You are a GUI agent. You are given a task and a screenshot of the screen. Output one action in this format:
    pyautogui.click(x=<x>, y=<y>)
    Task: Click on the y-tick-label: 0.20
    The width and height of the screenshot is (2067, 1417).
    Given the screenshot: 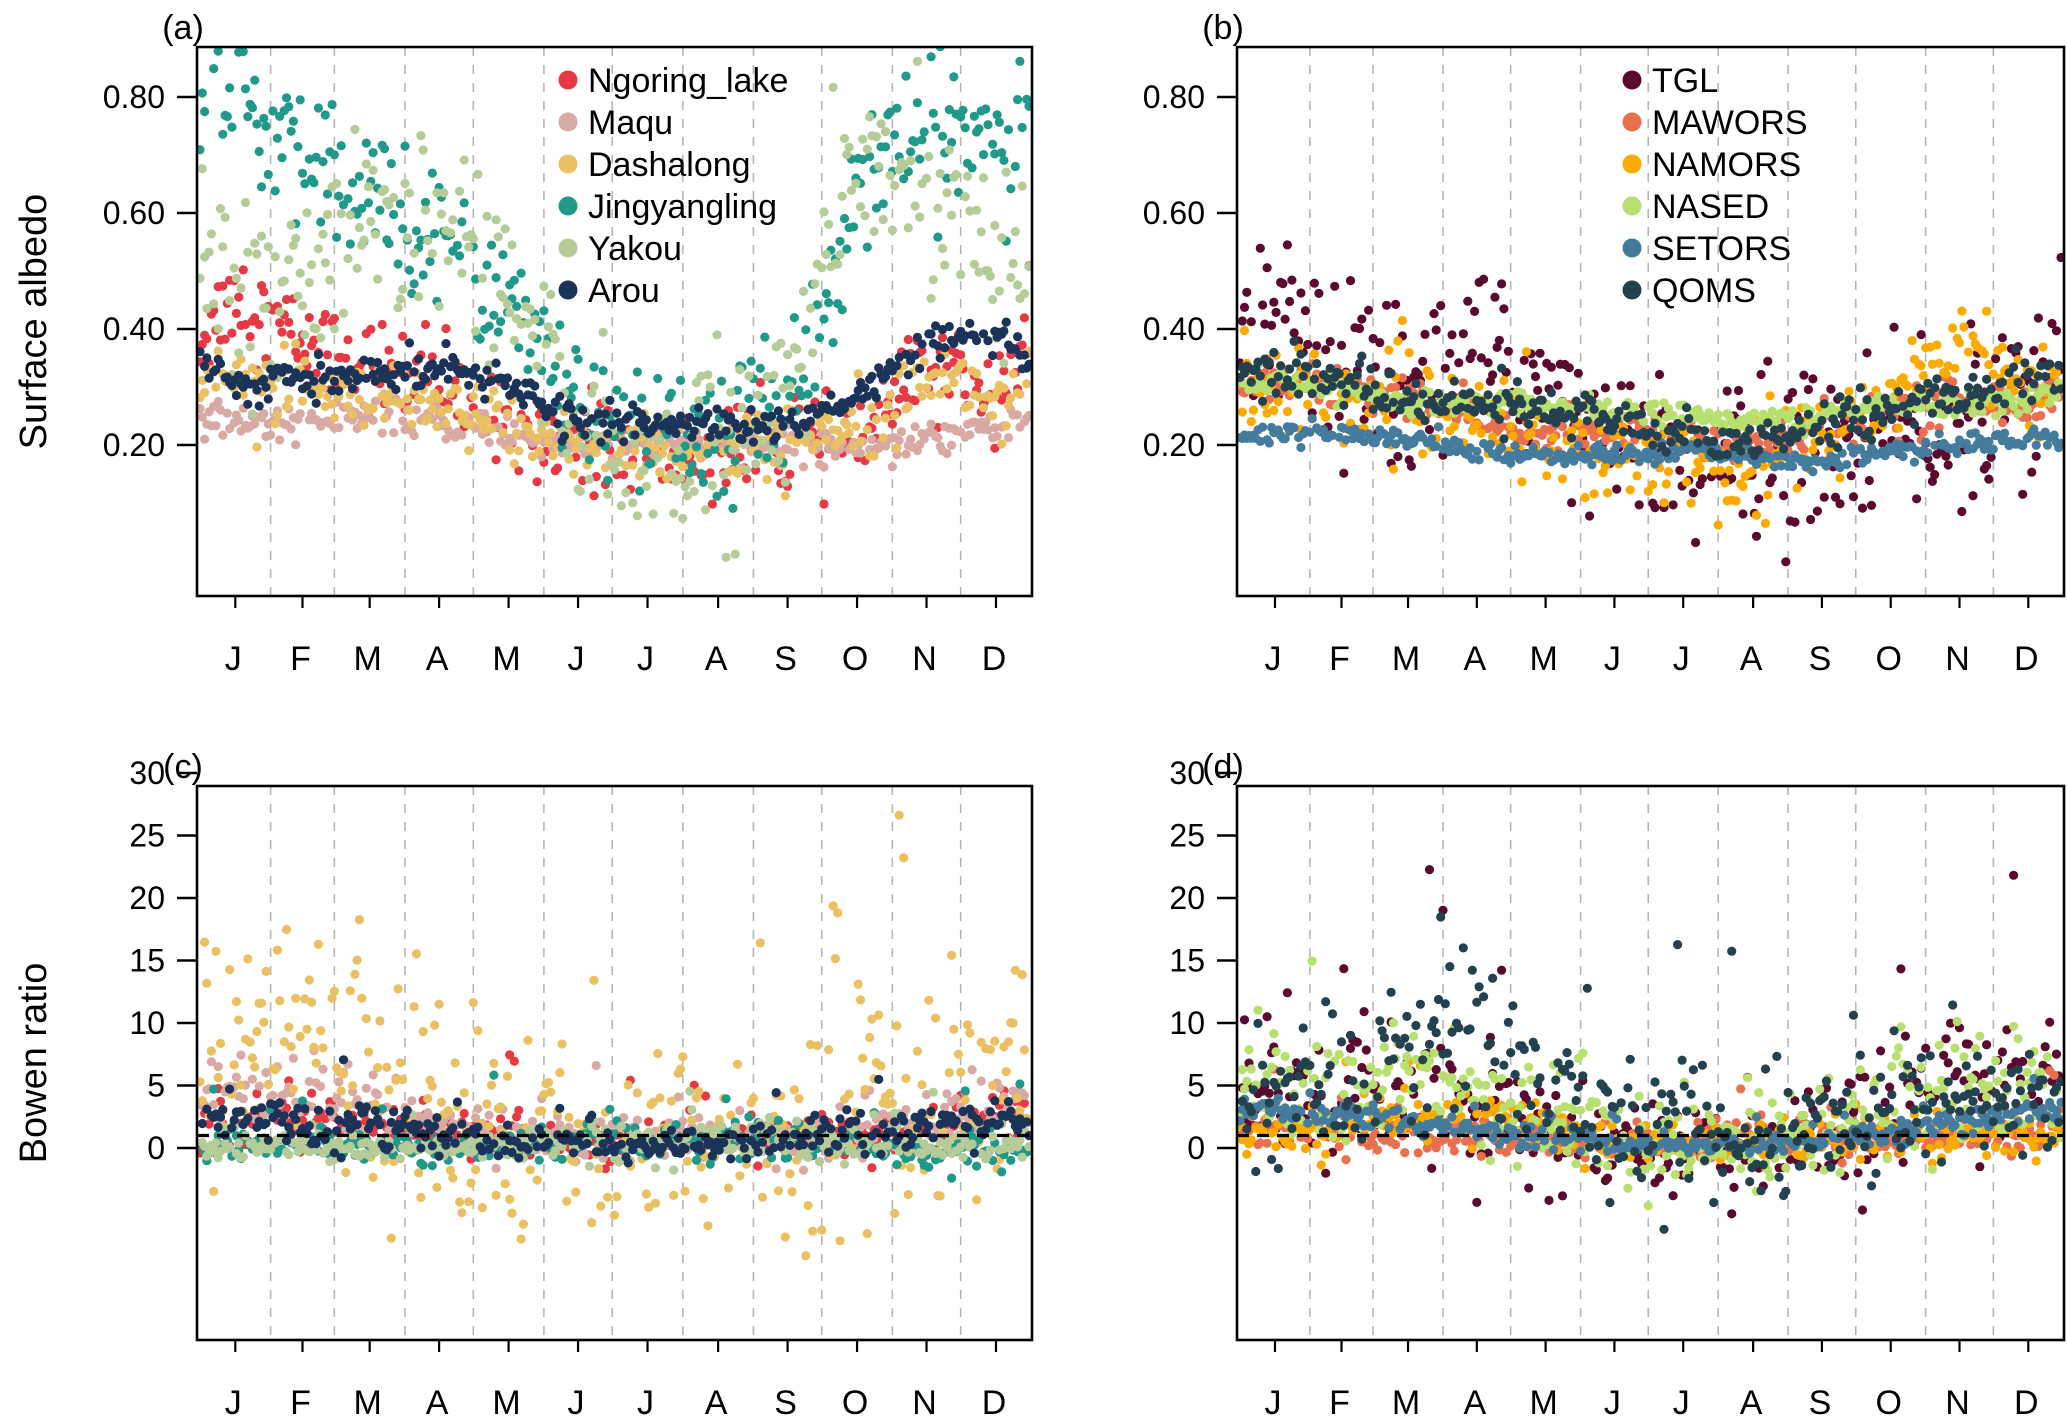 What is the action you would take?
    pyautogui.click(x=134, y=445)
    